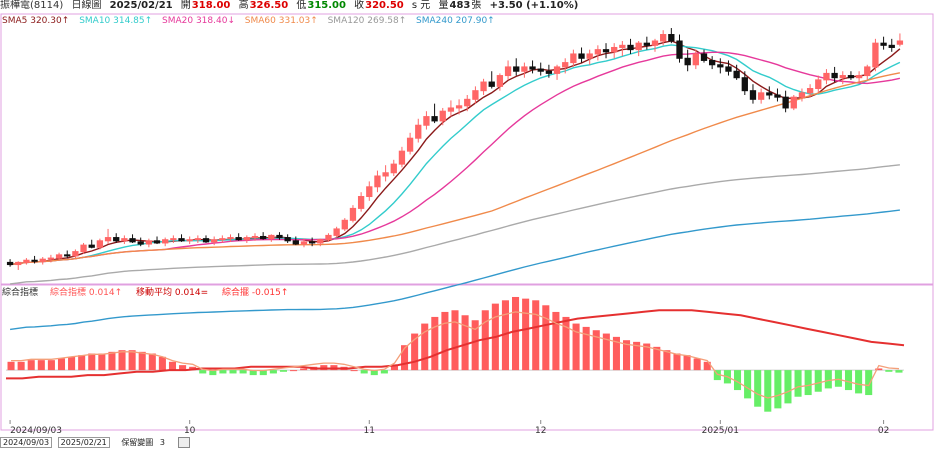 Image resolution: width=936 pixels, height=449 pixels. What do you see at coordinates (183, 442) in the screenshot?
I see `settings-icon` at bounding box center [183, 442].